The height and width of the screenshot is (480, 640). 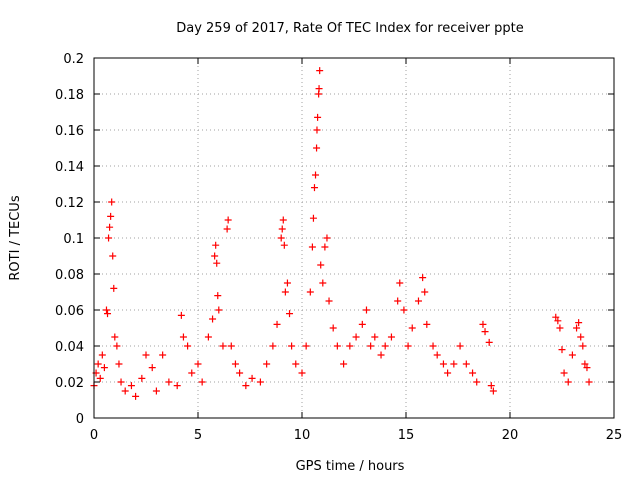 What do you see at coordinates (69, 275) in the screenshot?
I see `y-tick-label: 0.08` at bounding box center [69, 275].